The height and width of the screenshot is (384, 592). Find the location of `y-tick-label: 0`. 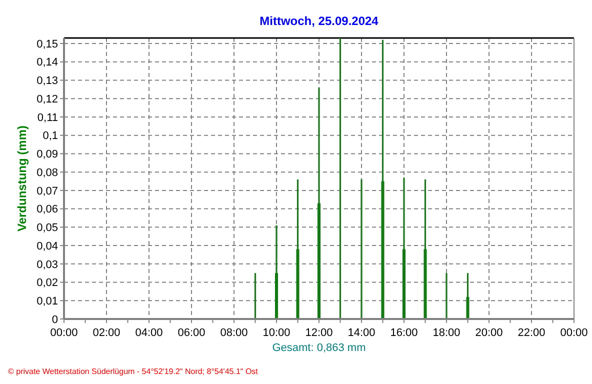

y-tick-label: 0 is located at coordinates (55, 320).